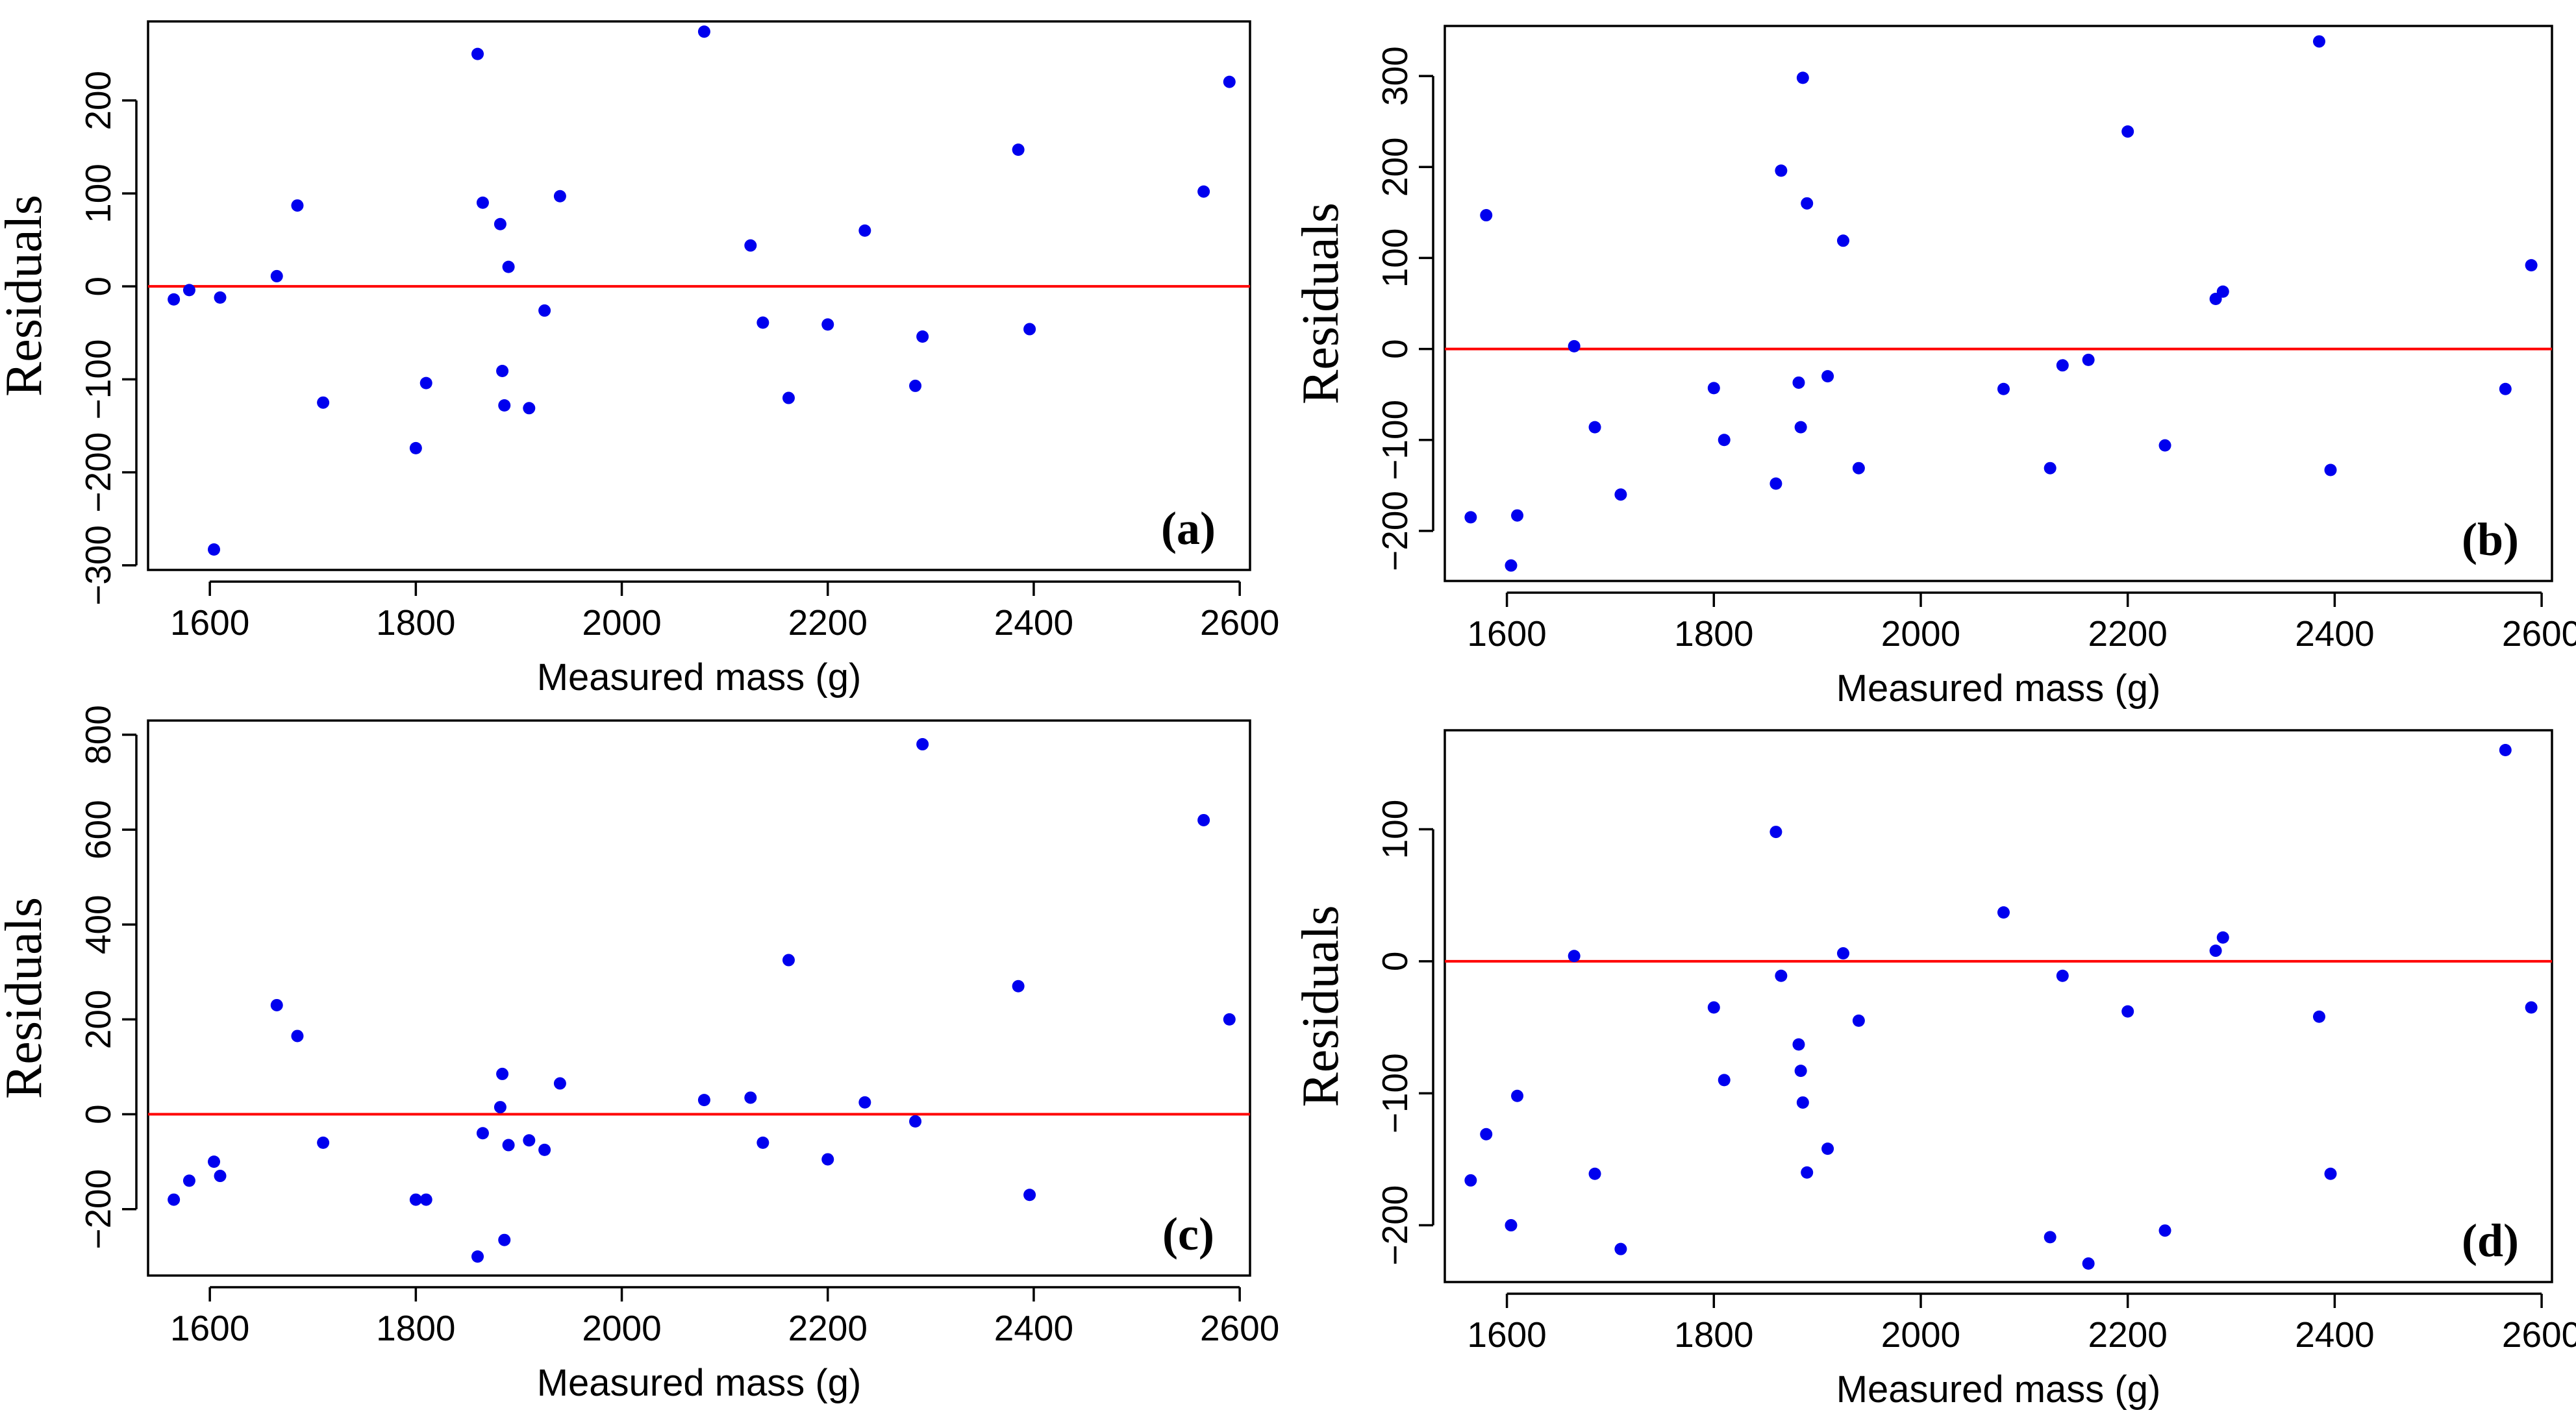  Describe the element at coordinates (1188, 528) in the screenshot. I see `panel-label: (a)` at that location.